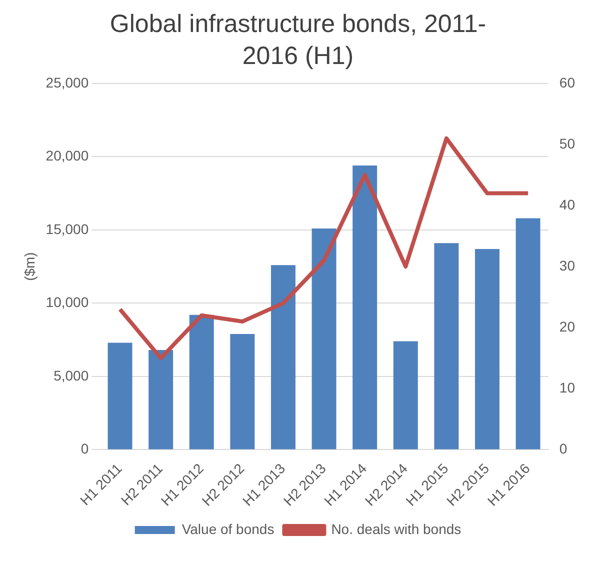 This screenshot has height=574, width=597. Describe the element at coordinates (29, 266) in the screenshot. I see `y-axis-title: ($m)` at that location.